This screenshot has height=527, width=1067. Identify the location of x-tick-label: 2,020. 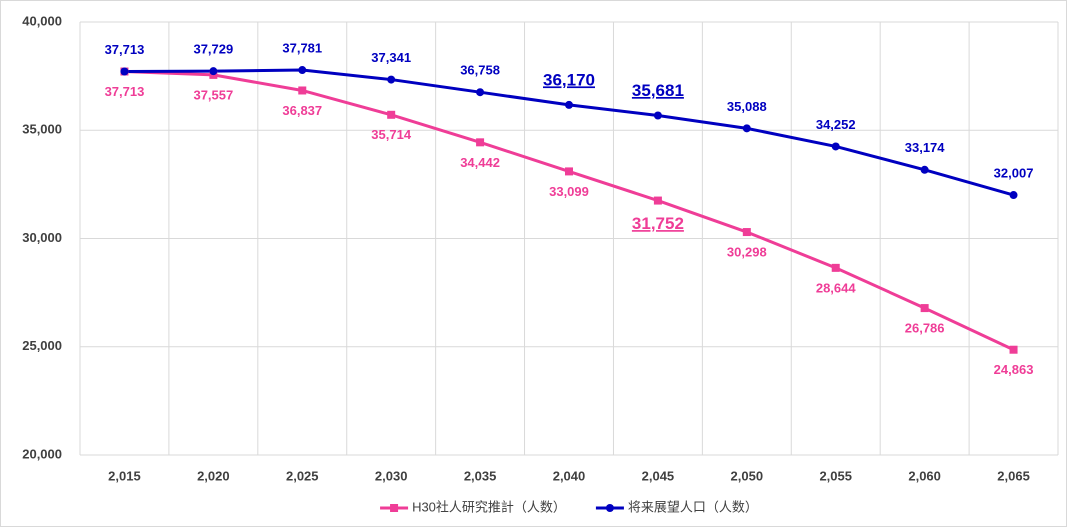
(213, 475).